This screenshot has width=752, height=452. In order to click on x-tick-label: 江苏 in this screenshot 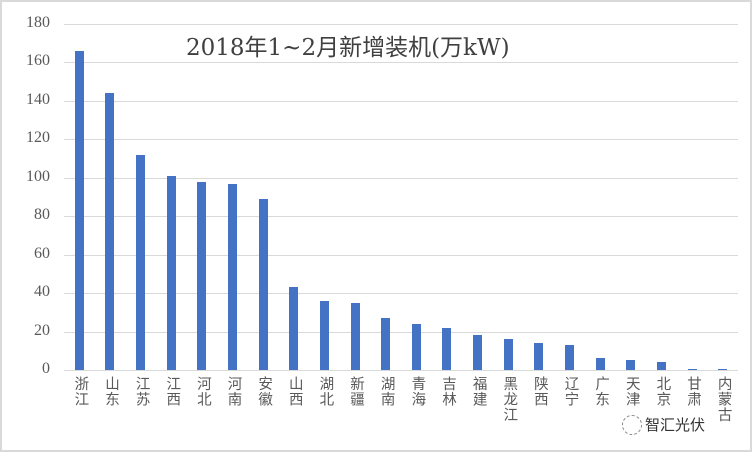, I will do `click(141, 391)`.